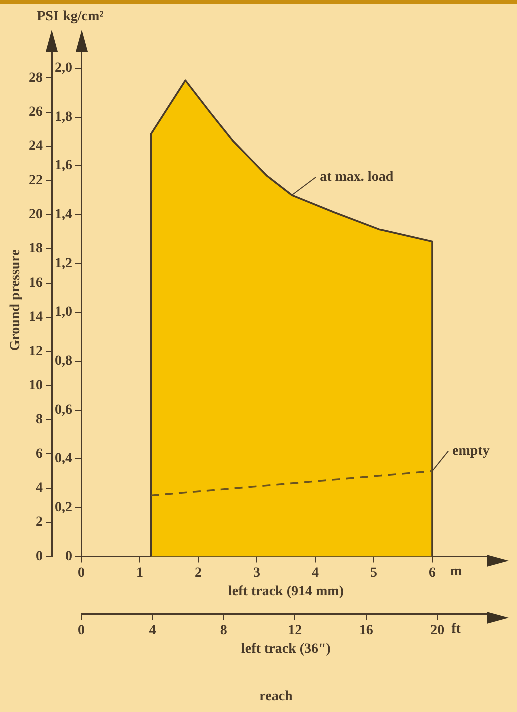 This screenshot has height=712, width=517. Describe the element at coordinates (437, 630) in the screenshot. I see `x2-tick-label: 20` at that location.